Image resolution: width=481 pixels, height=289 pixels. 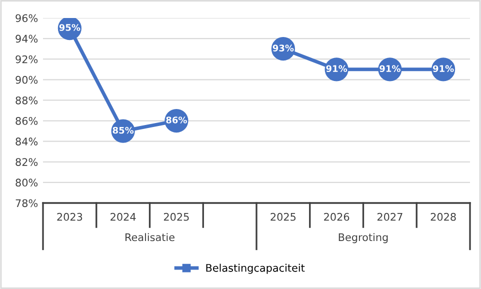 What do you see at coordinates (27, 162) in the screenshot?
I see `y-tick-label: 82%` at bounding box center [27, 162].